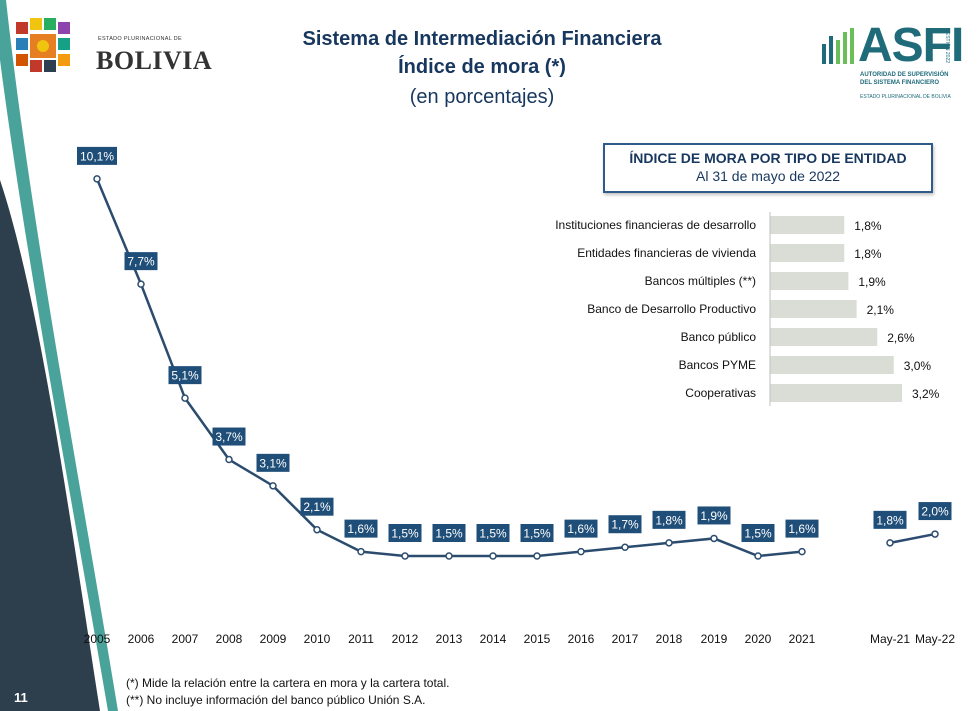 The height and width of the screenshot is (711, 978). Describe the element at coordinates (185, 376) in the screenshot. I see `data-label: 5,1%` at that location.